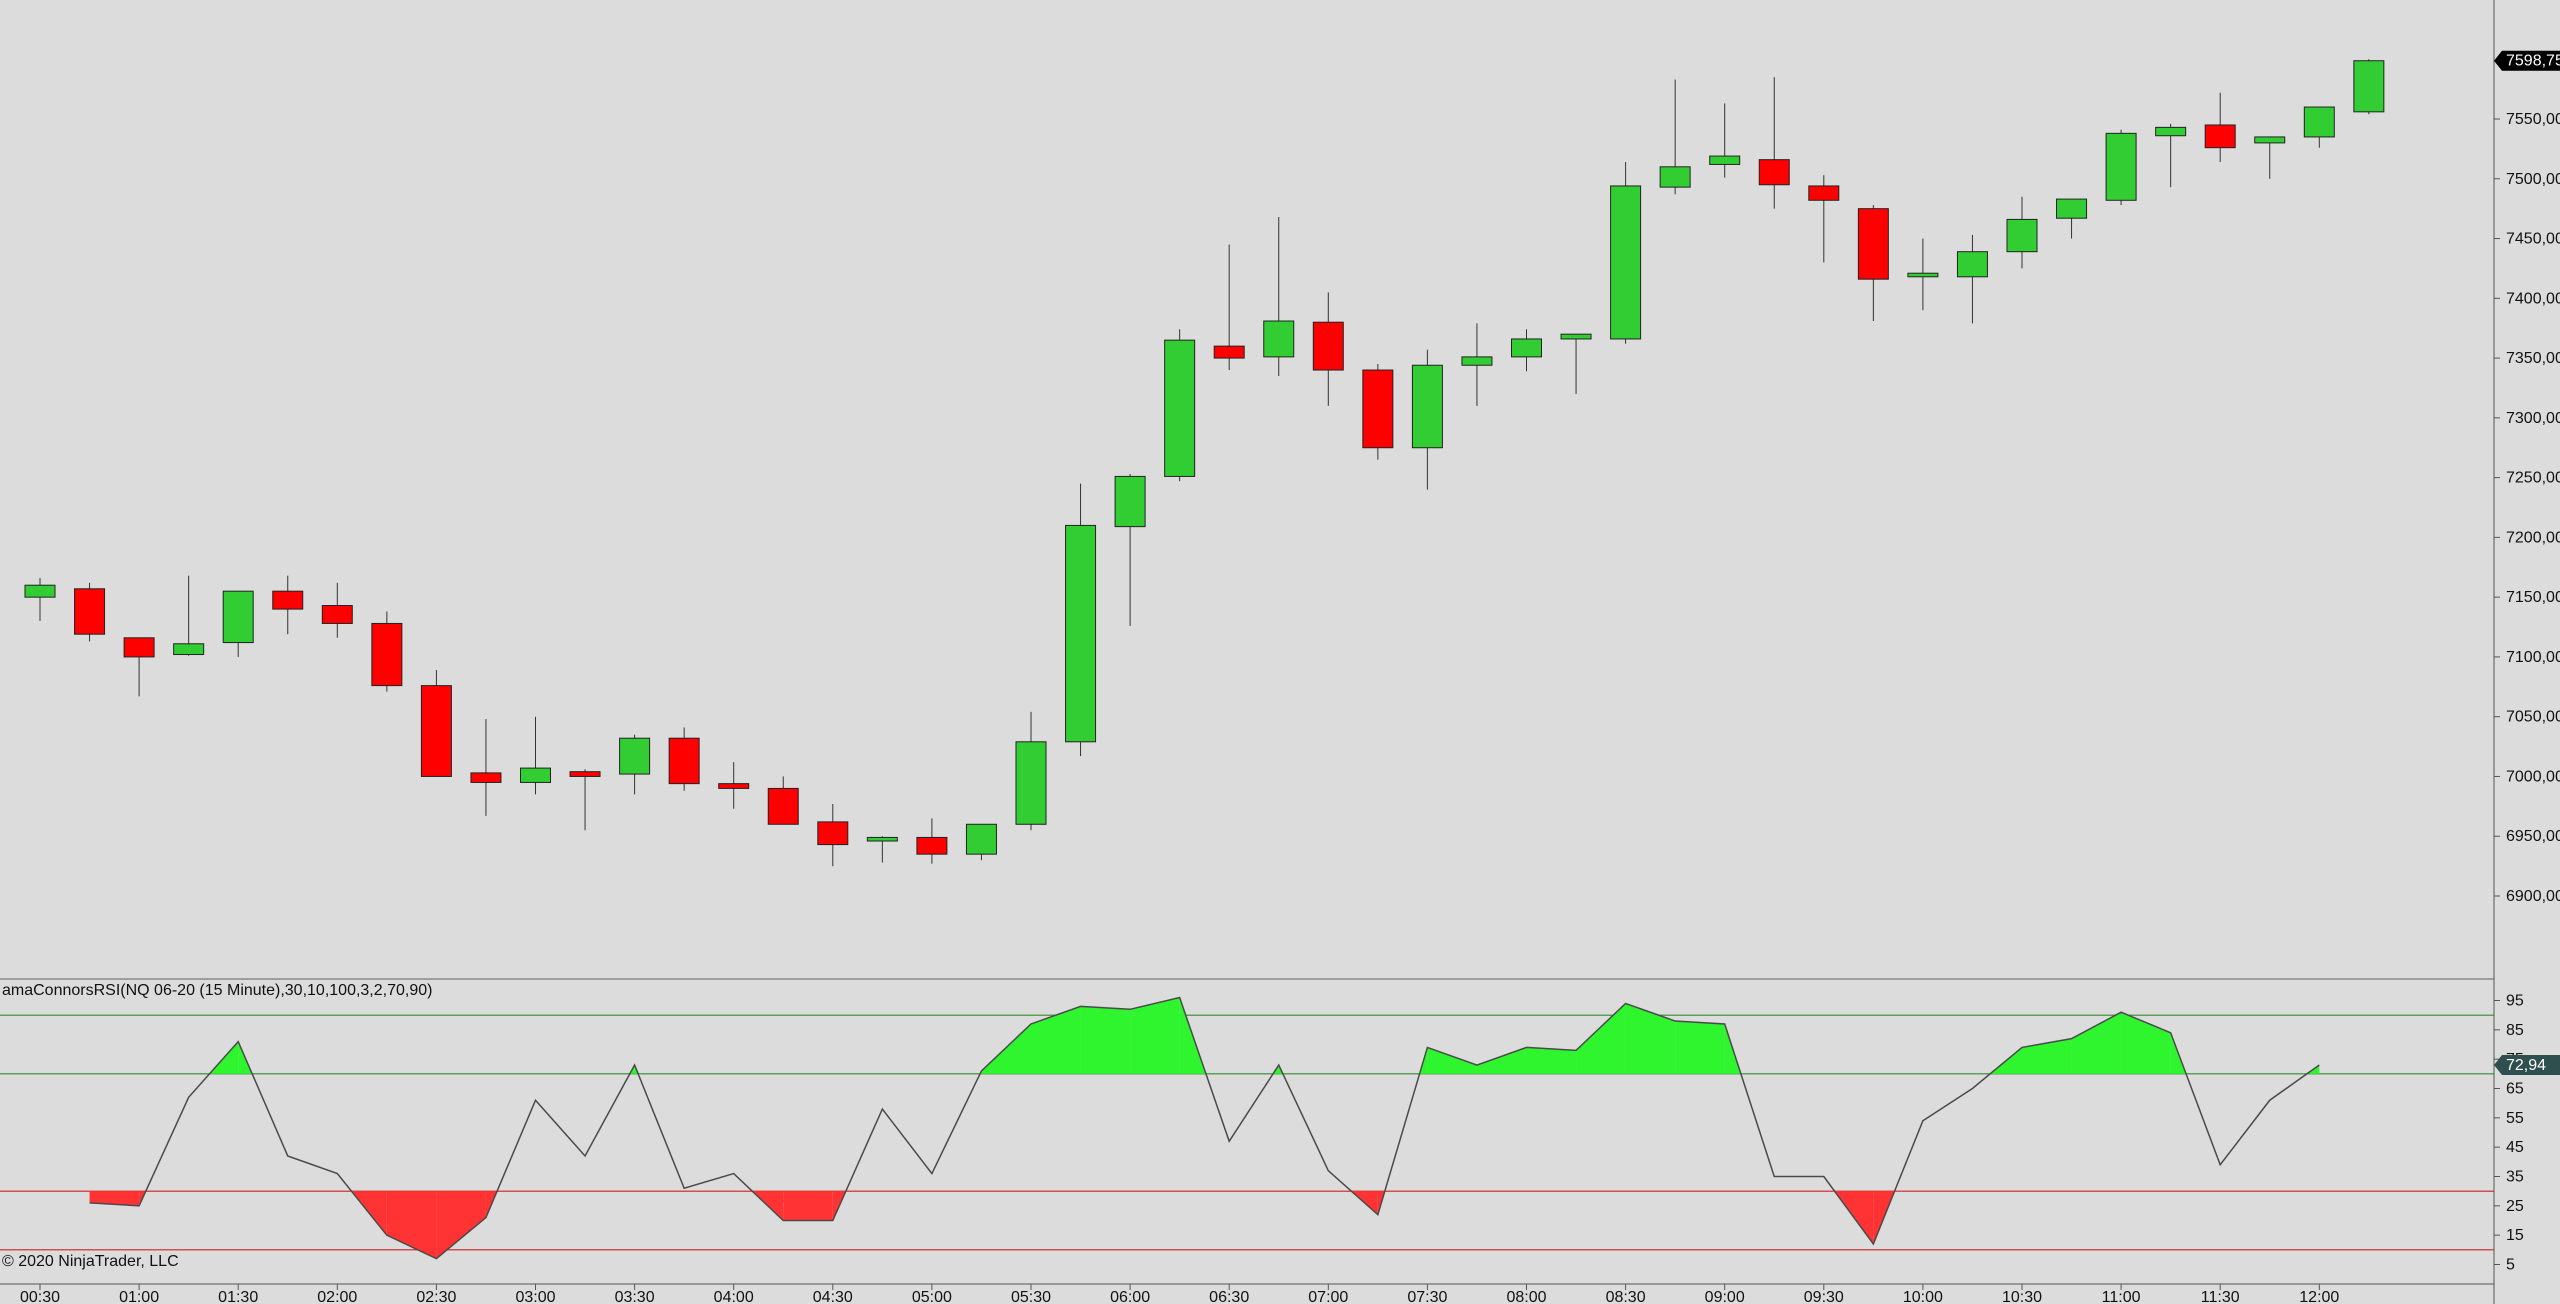  Describe the element at coordinates (411, 1225) in the screenshot. I see `rsi-oversold-fill` at that location.